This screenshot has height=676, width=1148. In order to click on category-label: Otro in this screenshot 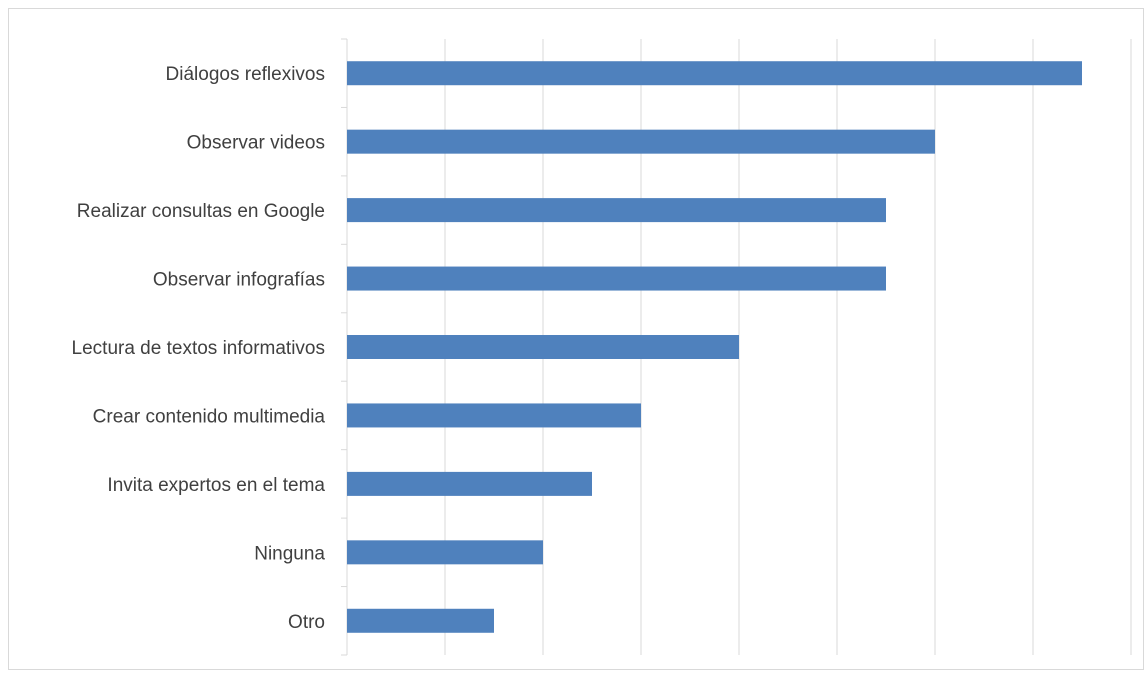, I will do `click(306, 622)`.